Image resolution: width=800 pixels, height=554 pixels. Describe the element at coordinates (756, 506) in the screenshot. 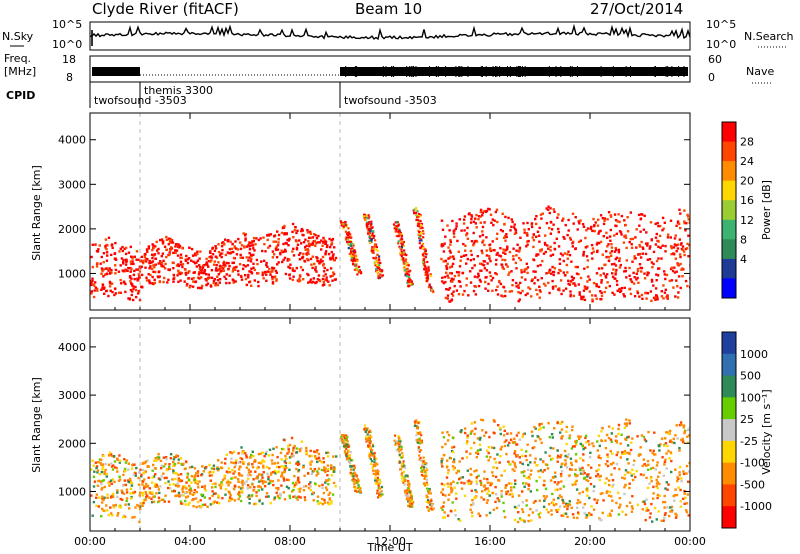

I see `colorbar-tick-label: -1000` at that location.